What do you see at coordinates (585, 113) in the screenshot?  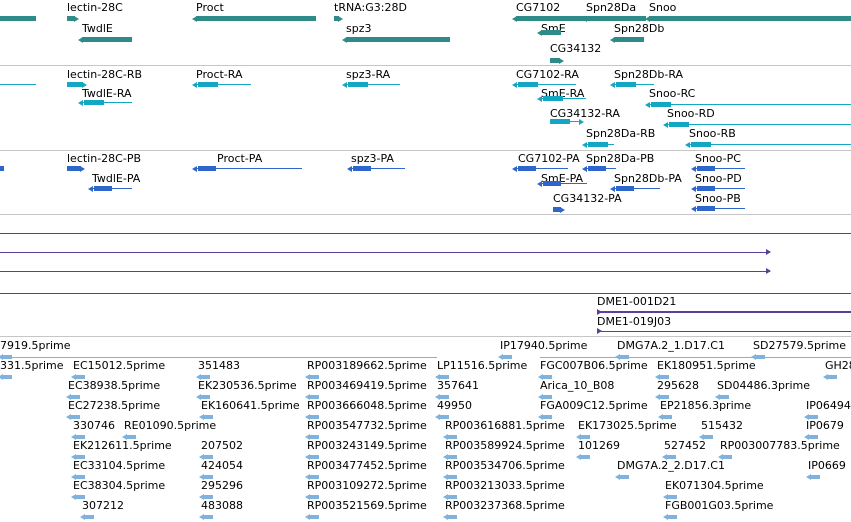 I see `transcript-cg34132-ra-label: CG34132-RA` at bounding box center [585, 113].